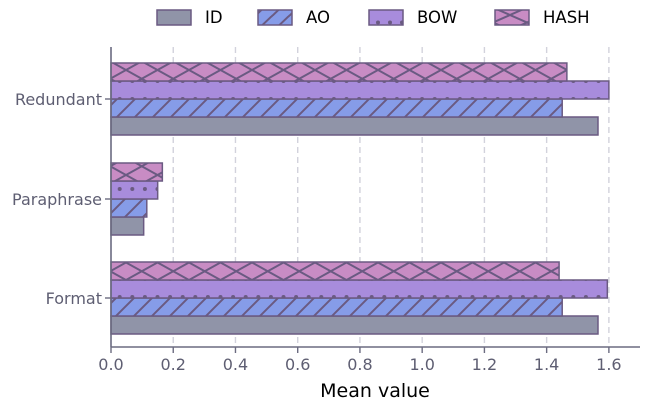  What do you see at coordinates (359, 364) in the screenshot?
I see `x-tick-label-4: 0.8` at bounding box center [359, 364].